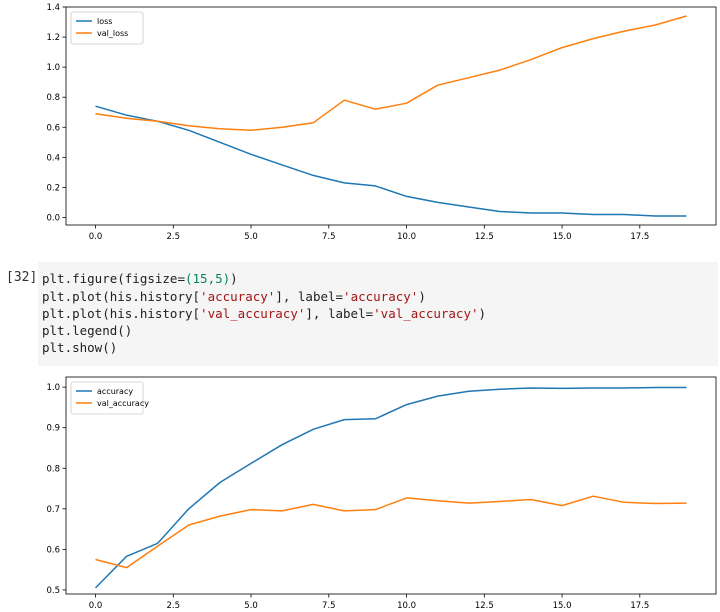  I want to click on code-line-4: plt.legend(), so click(87, 330).